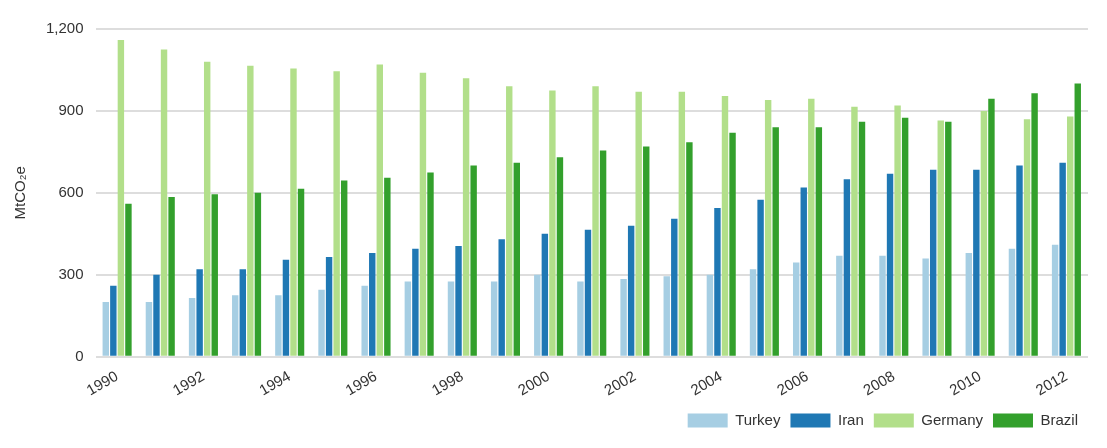 This screenshot has height=448, width=1107. I want to click on y-axis-title: MtCO₂e, so click(20, 193).